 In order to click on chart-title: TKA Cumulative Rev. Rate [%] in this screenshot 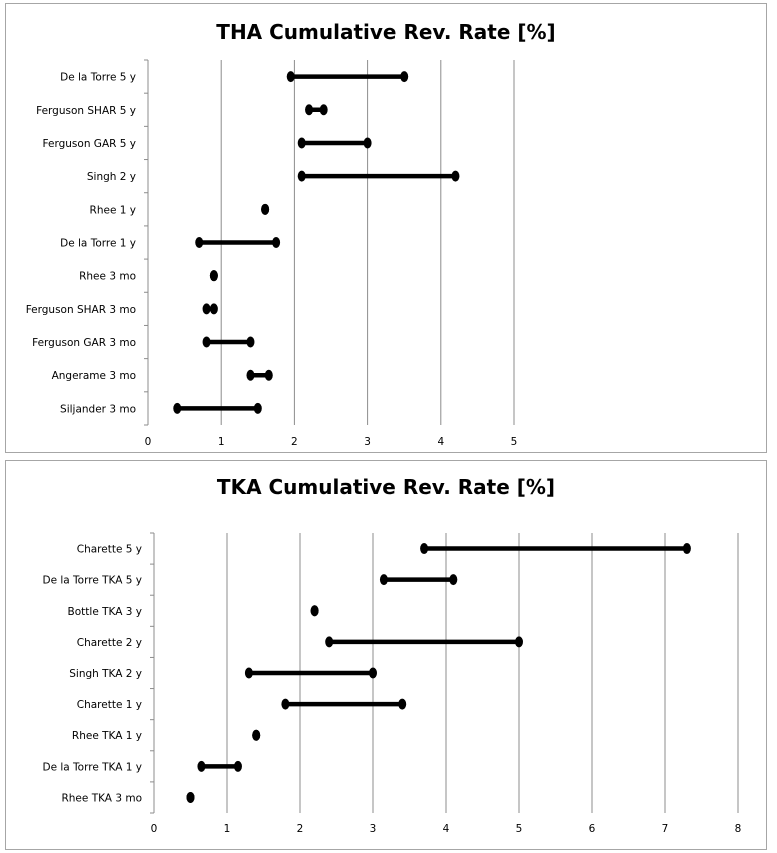, I will do `click(386, 487)`.